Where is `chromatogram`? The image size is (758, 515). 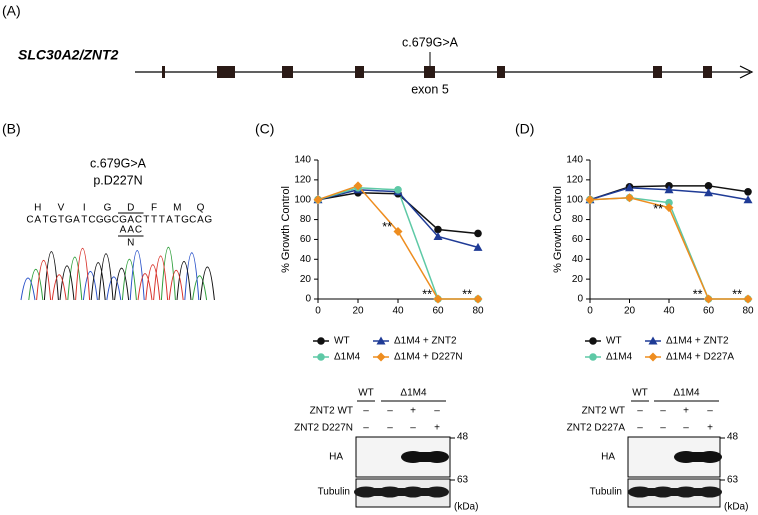
chromatogram is located at coordinates (117, 274).